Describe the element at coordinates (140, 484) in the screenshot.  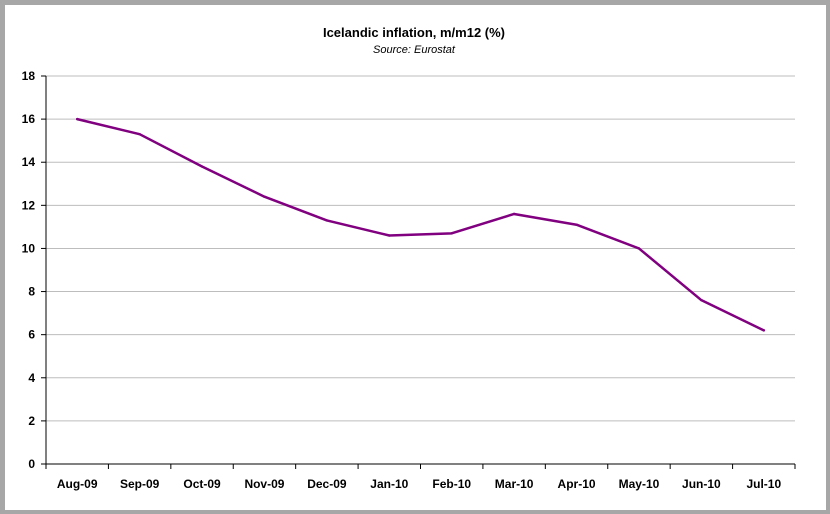
I see `x-tick-label: Sep-09` at that location.